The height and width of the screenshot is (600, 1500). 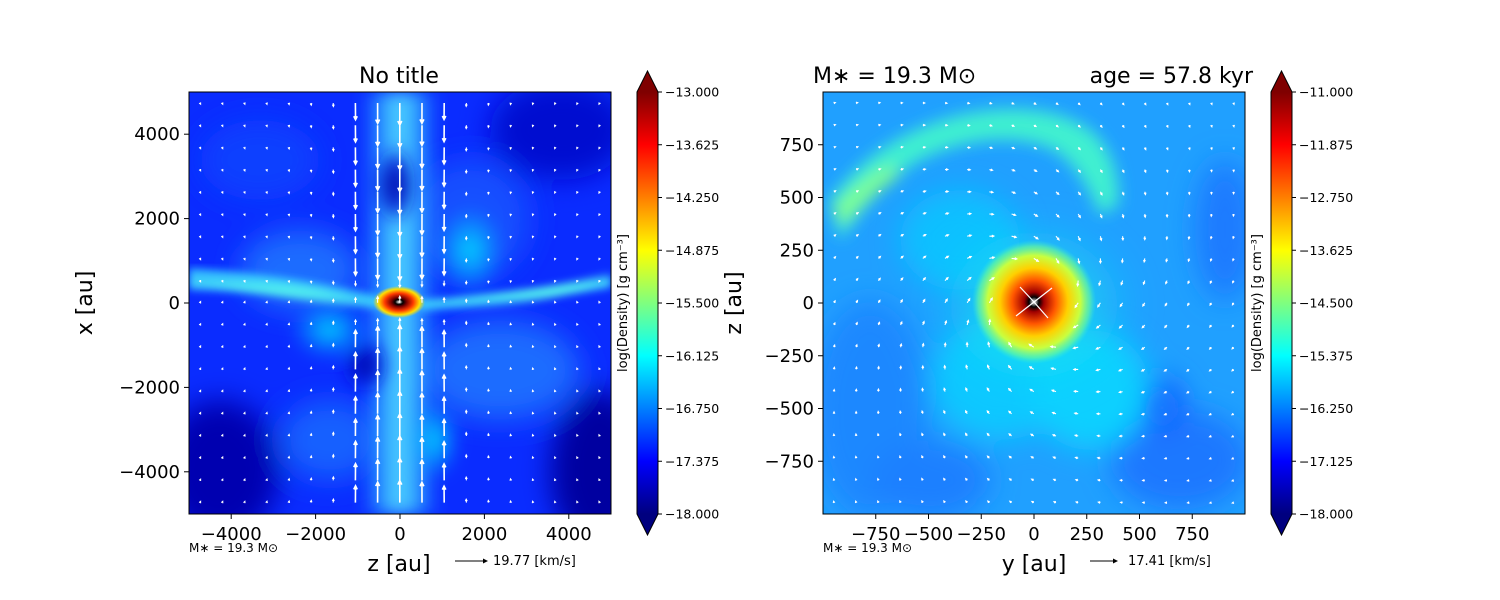 What do you see at coordinates (928, 534) in the screenshot?
I see `right-x-tick-label: −500` at bounding box center [928, 534].